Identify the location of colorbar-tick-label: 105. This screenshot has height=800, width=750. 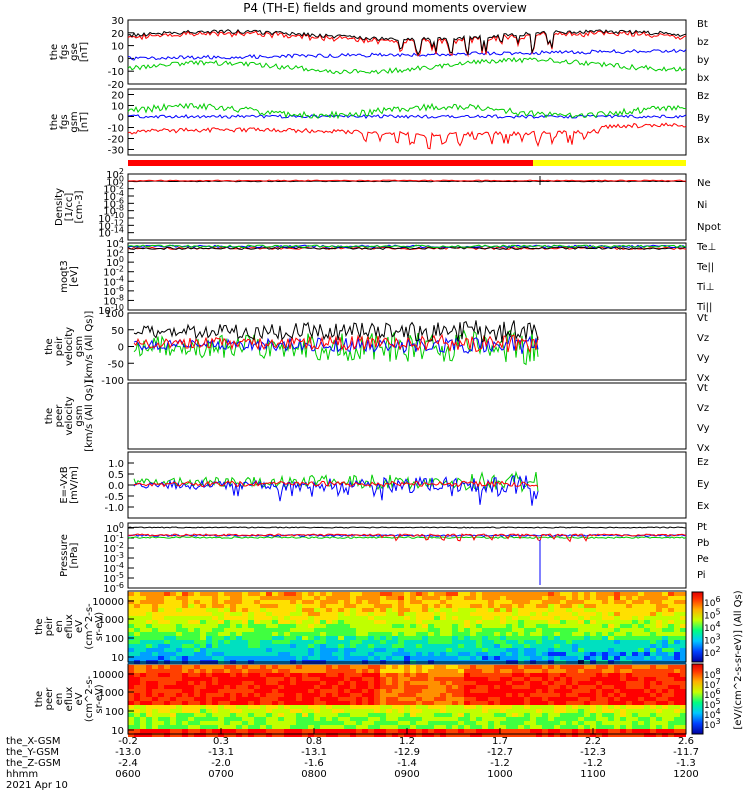
(712, 615).